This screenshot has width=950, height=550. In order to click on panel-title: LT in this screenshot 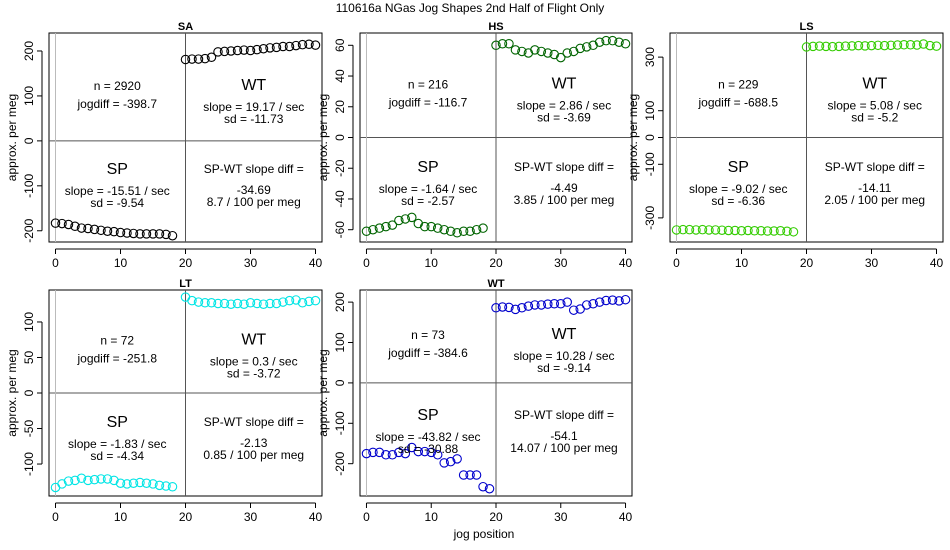, I will do `click(185, 284)`.